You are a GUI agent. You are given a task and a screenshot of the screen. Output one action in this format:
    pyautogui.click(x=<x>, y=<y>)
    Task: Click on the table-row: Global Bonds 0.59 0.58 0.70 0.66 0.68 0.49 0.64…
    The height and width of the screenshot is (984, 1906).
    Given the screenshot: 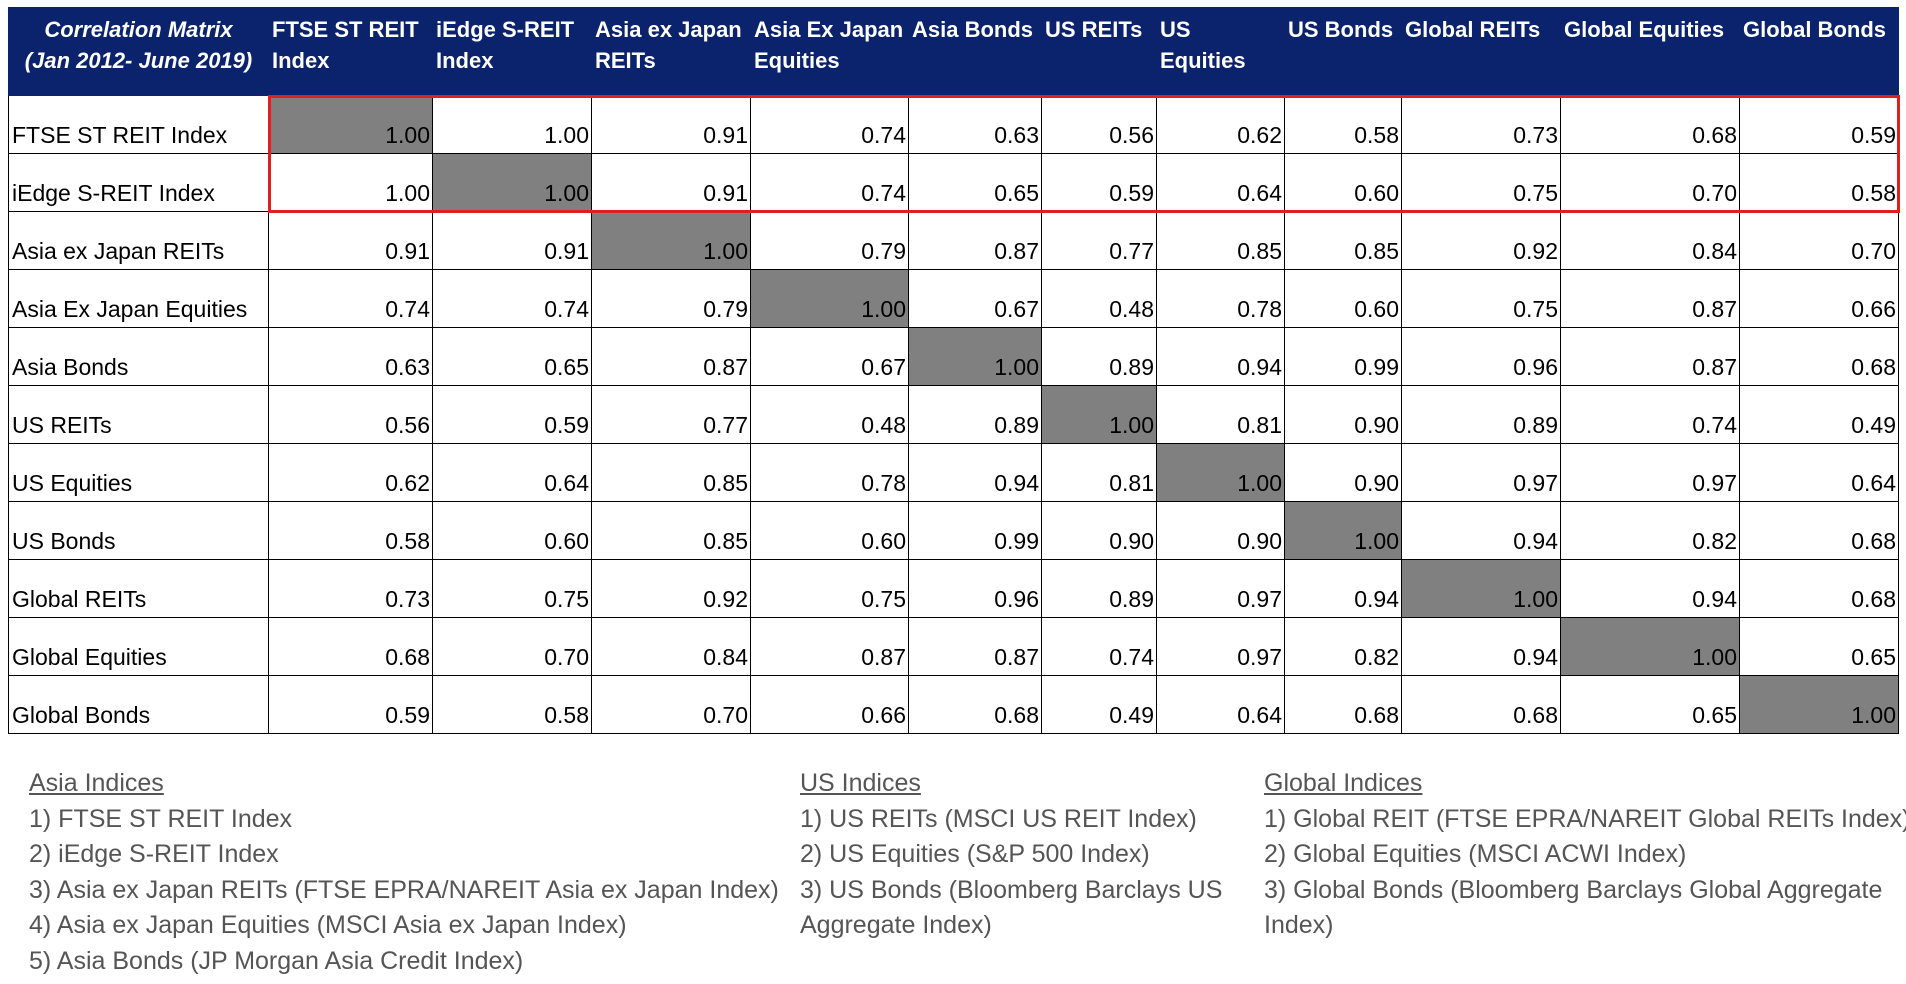 What is the action you would take?
    pyautogui.click(x=953, y=704)
    